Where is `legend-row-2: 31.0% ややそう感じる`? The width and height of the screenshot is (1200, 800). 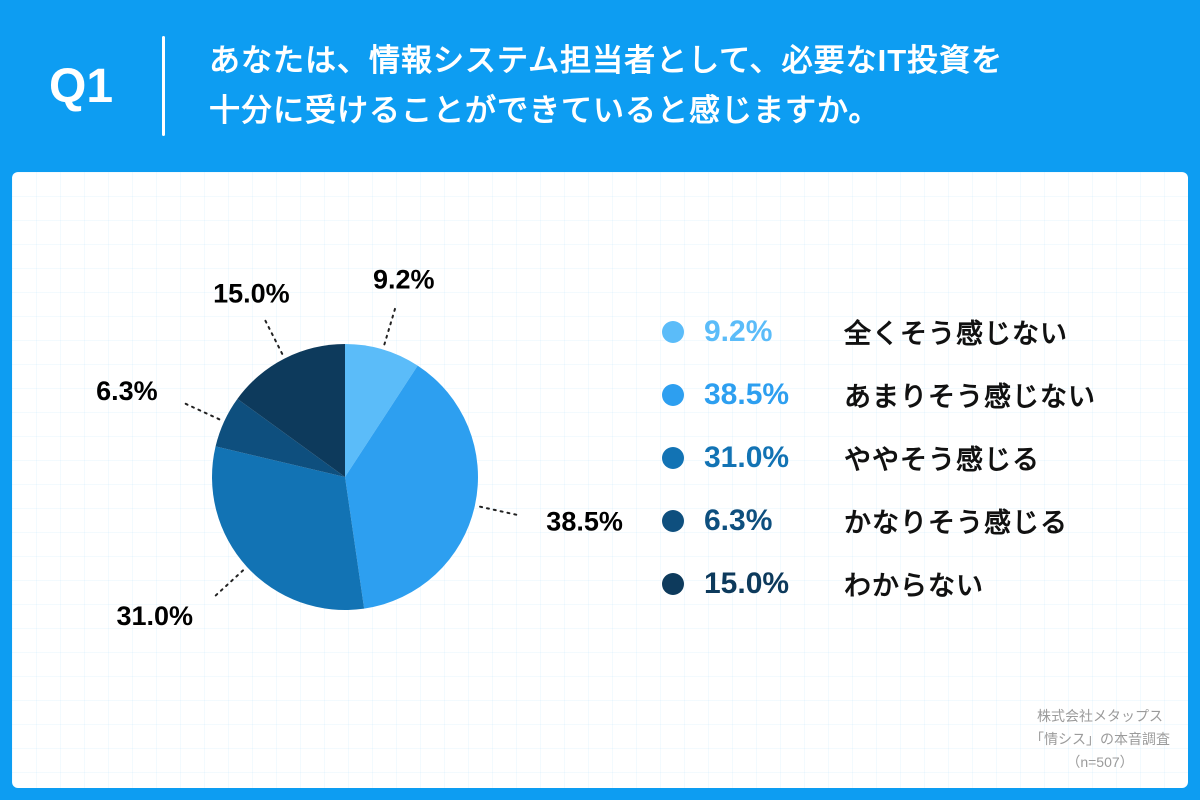
legend-row-2: 31.0% ややそう感じる is located at coordinates (879, 457).